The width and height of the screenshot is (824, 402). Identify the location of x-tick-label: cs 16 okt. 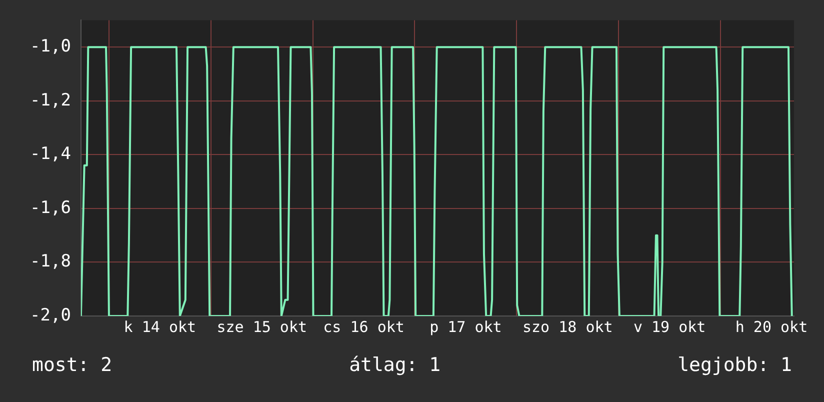
(363, 327).